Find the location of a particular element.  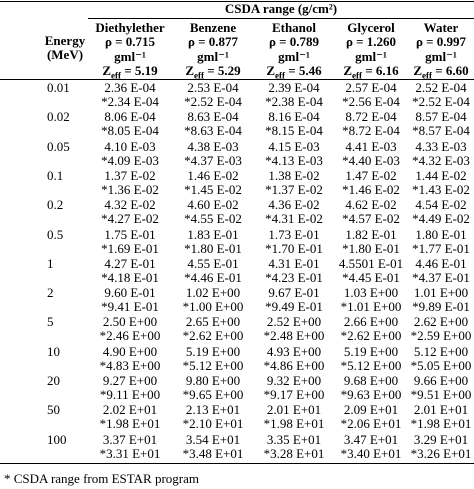

computed-value: 3.29 E+01 is located at coordinates (441, 439).